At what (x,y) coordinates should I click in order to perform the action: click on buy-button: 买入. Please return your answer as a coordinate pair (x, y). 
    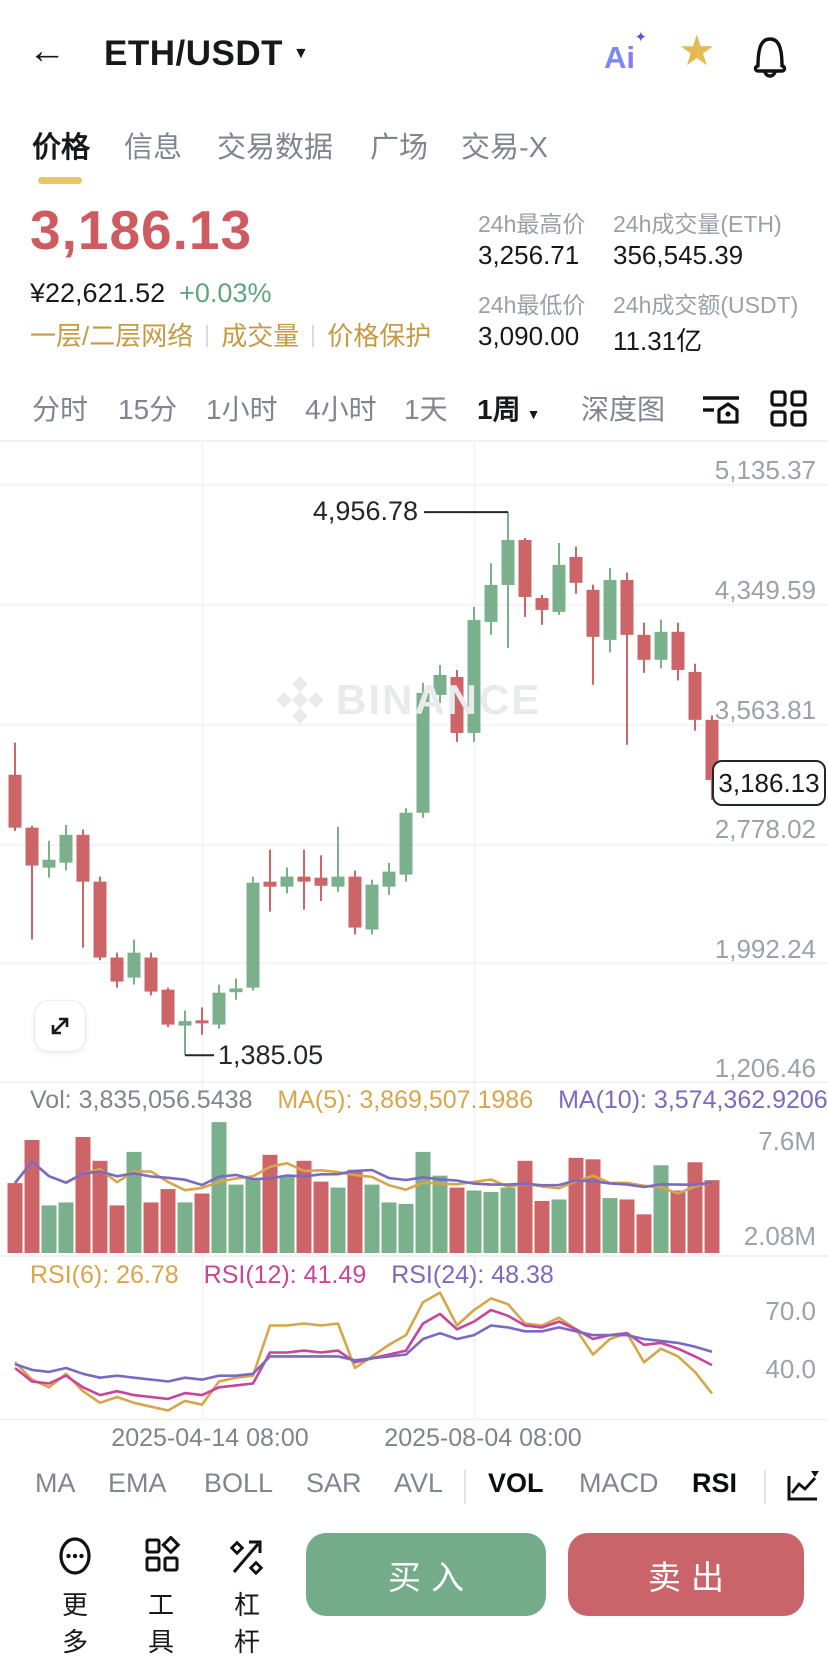
    Looking at the image, I should click on (426, 1574).